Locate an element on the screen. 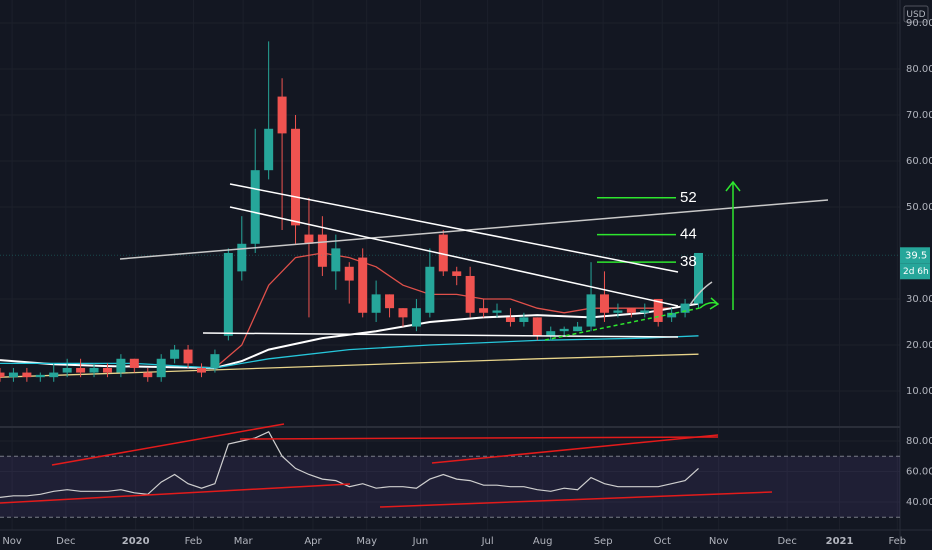 This screenshot has height=550, width=932. y-tick-label: 20.00 is located at coordinates (919, 345).